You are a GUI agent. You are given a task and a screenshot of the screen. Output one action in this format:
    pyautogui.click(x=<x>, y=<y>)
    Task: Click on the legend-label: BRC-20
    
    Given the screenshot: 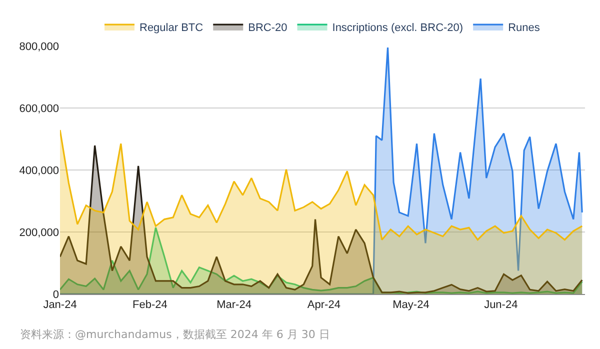 What is the action you would take?
    pyautogui.click(x=268, y=28)
    